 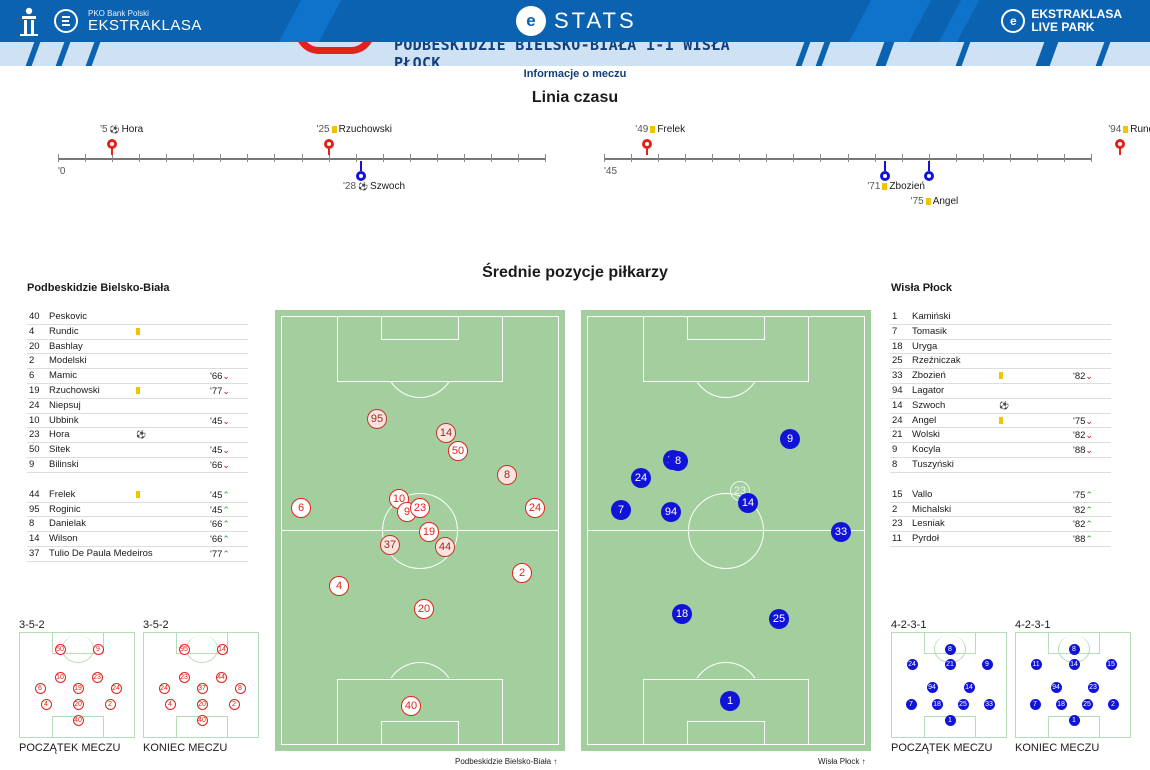 I want to click on player-name: Pyrdoł, so click(x=925, y=539).